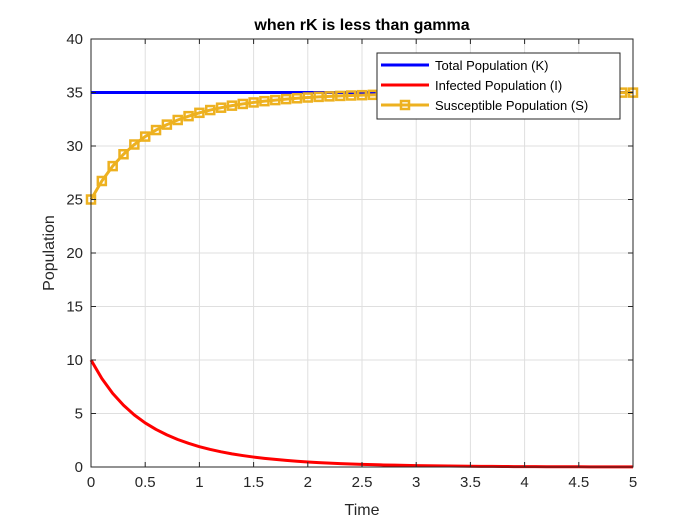 The width and height of the screenshot is (700, 530). What do you see at coordinates (491, 65) in the screenshot?
I see `legend-label-1: Total Population (K)` at bounding box center [491, 65].